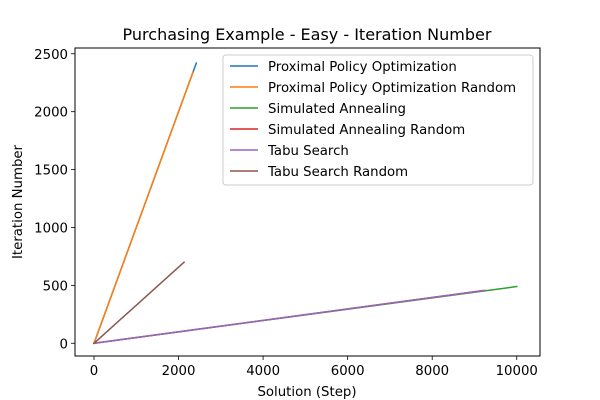 The height and width of the screenshot is (400, 600). Describe the element at coordinates (54, 200) in the screenshot. I see `y-axis: 0 500 1000 1500 2000 2500` at that location.